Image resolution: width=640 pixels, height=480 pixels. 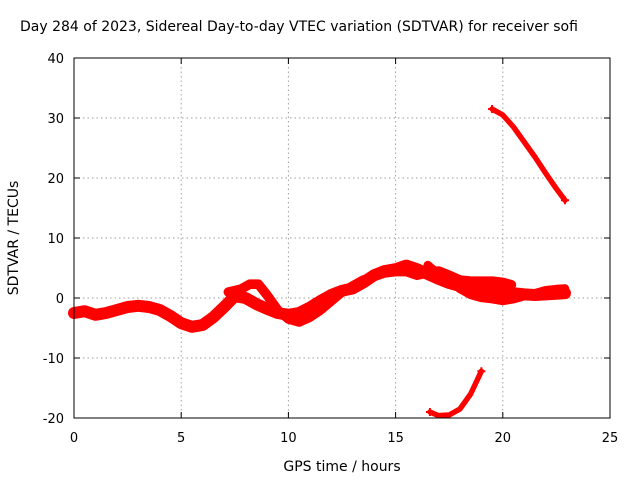 I want to click on y-tick-label: -10, so click(x=53, y=359).